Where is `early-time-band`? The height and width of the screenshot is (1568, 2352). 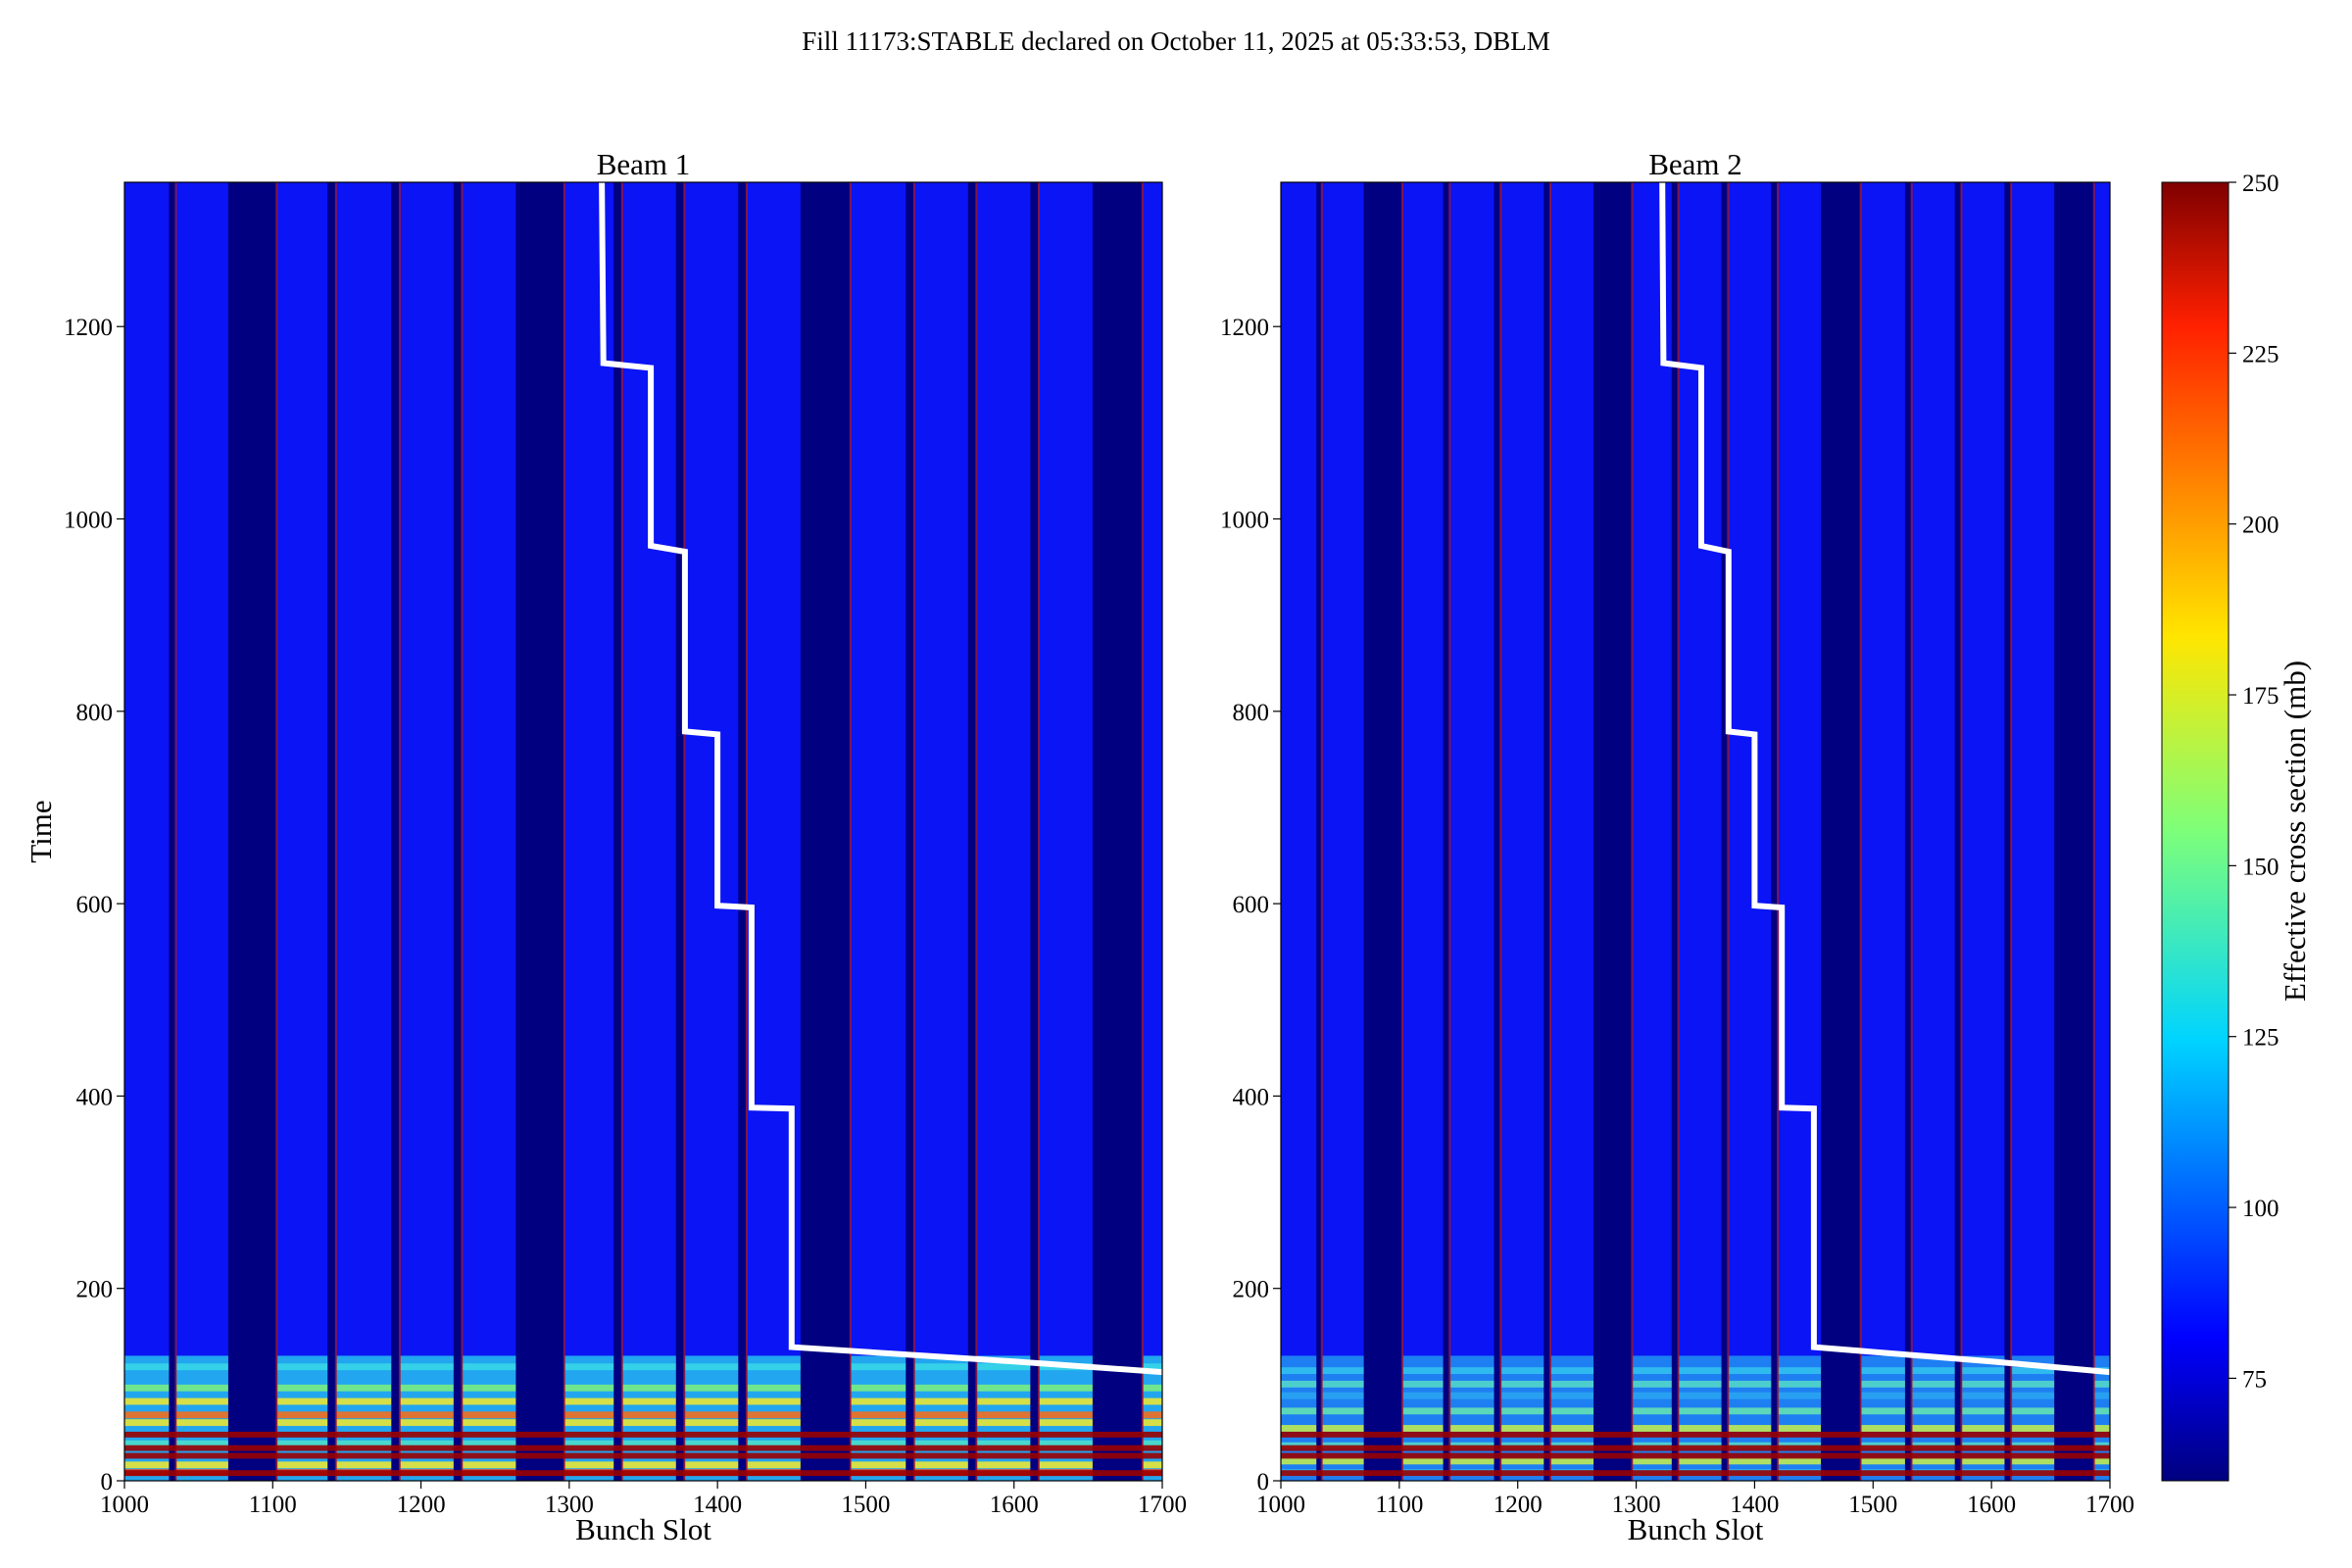
early-time-band is located at coordinates (1695, 1418).